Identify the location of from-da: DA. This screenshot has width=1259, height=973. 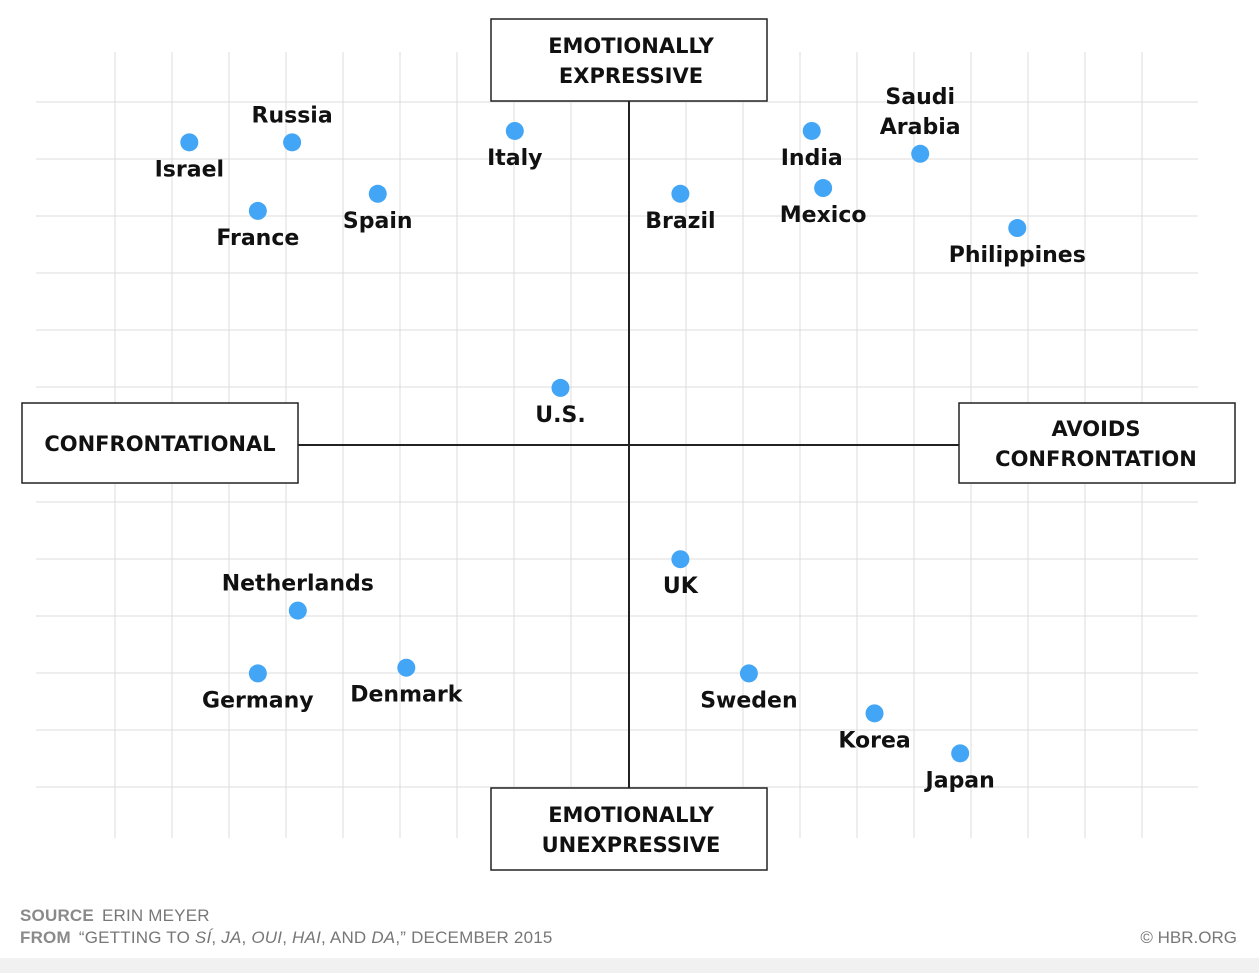
(383, 937).